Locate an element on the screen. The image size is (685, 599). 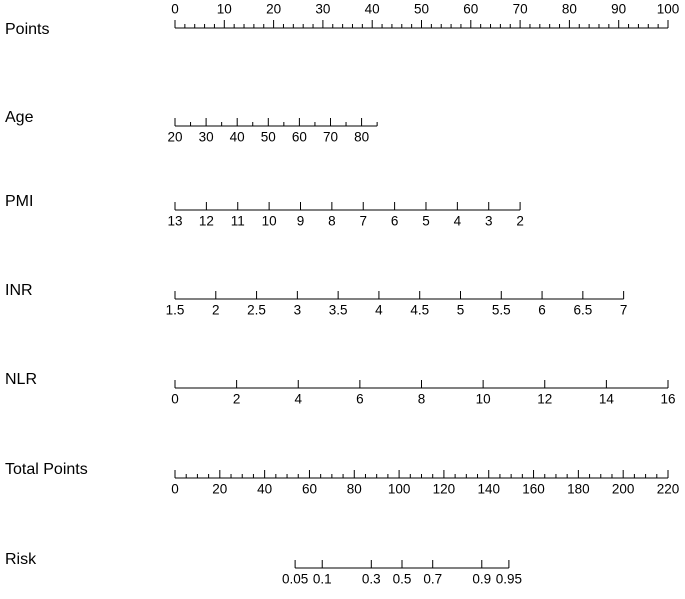
tick-label: 140 is located at coordinates (488, 489).